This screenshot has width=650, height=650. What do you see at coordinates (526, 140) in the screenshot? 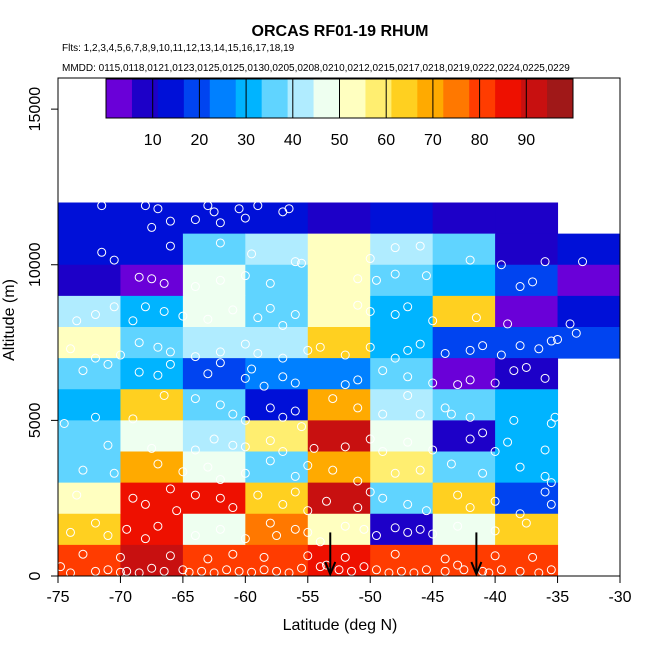
I see `colorbar-tick-label: 90` at bounding box center [526, 140].